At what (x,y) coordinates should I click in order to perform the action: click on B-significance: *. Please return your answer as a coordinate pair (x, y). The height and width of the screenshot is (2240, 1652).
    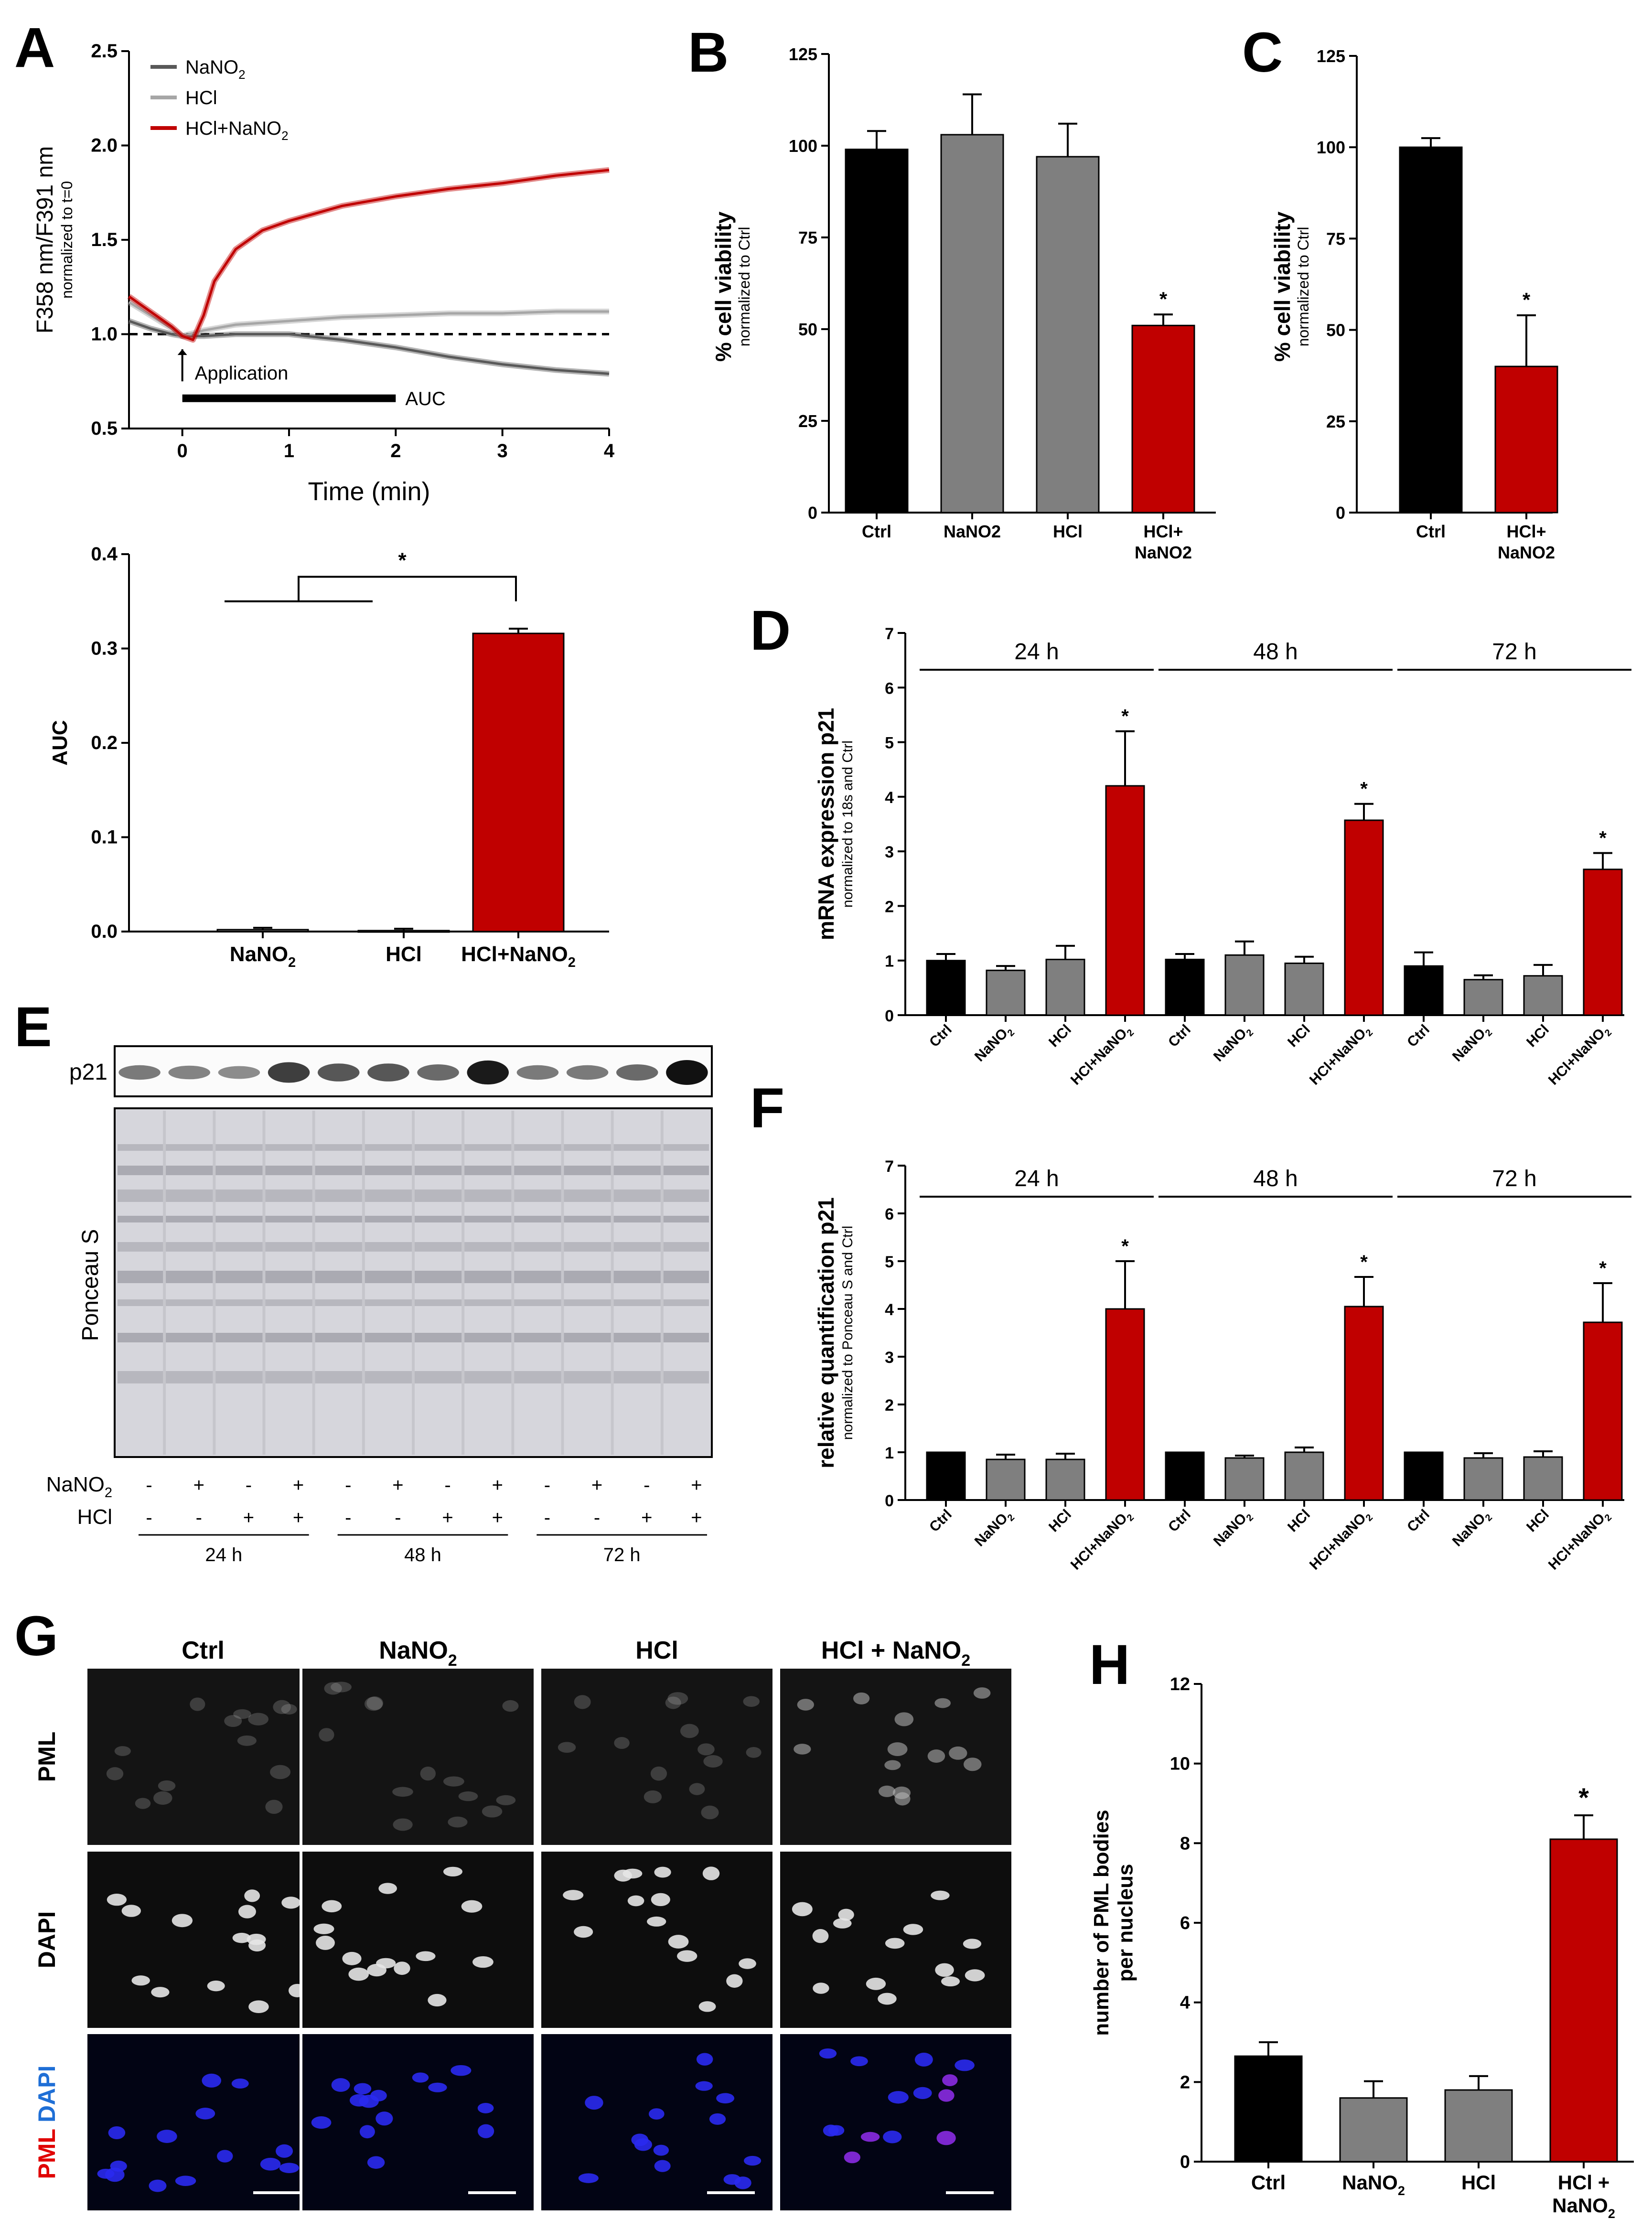
    Looking at the image, I should click on (1164, 299).